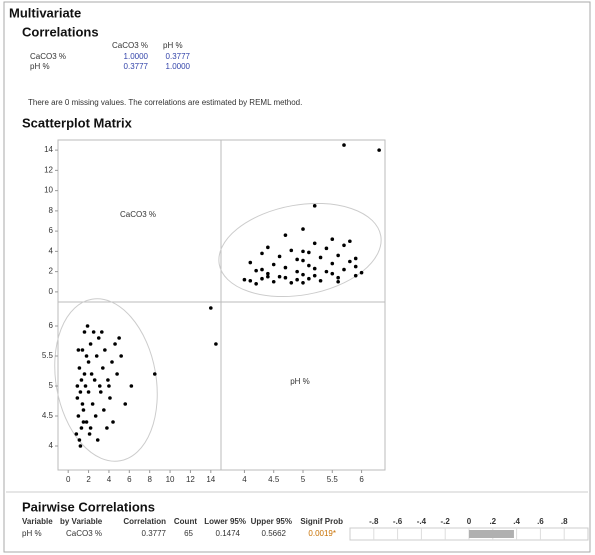 This screenshot has width=595, height=555. Describe the element at coordinates (446, 521) in the screenshot. I see `bar-tick-label: -.2` at that location.